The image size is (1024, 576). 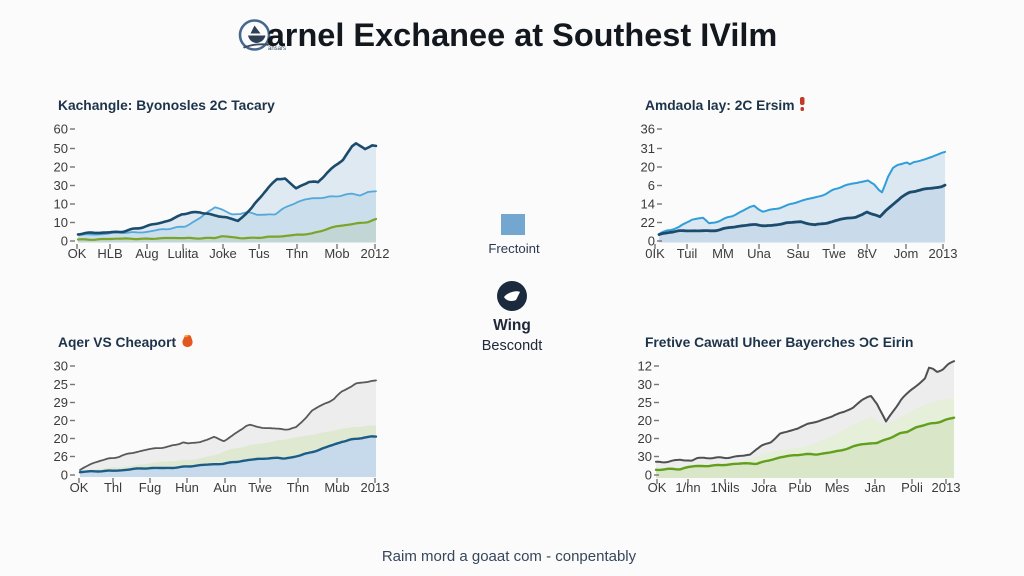 What do you see at coordinates (336, 487) in the screenshot?
I see `svg-text: Mub` at bounding box center [336, 487].